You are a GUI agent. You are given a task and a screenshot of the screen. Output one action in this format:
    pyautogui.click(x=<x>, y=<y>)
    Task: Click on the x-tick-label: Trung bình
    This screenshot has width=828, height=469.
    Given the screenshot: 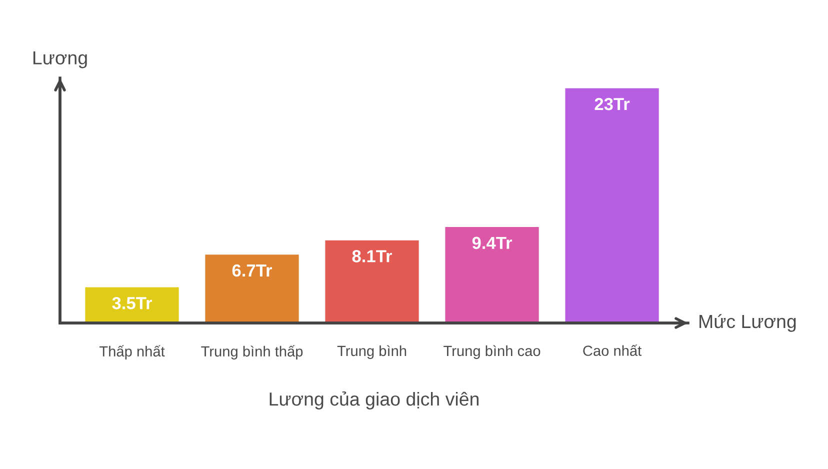 What is the action you would take?
    pyautogui.click(x=371, y=352)
    